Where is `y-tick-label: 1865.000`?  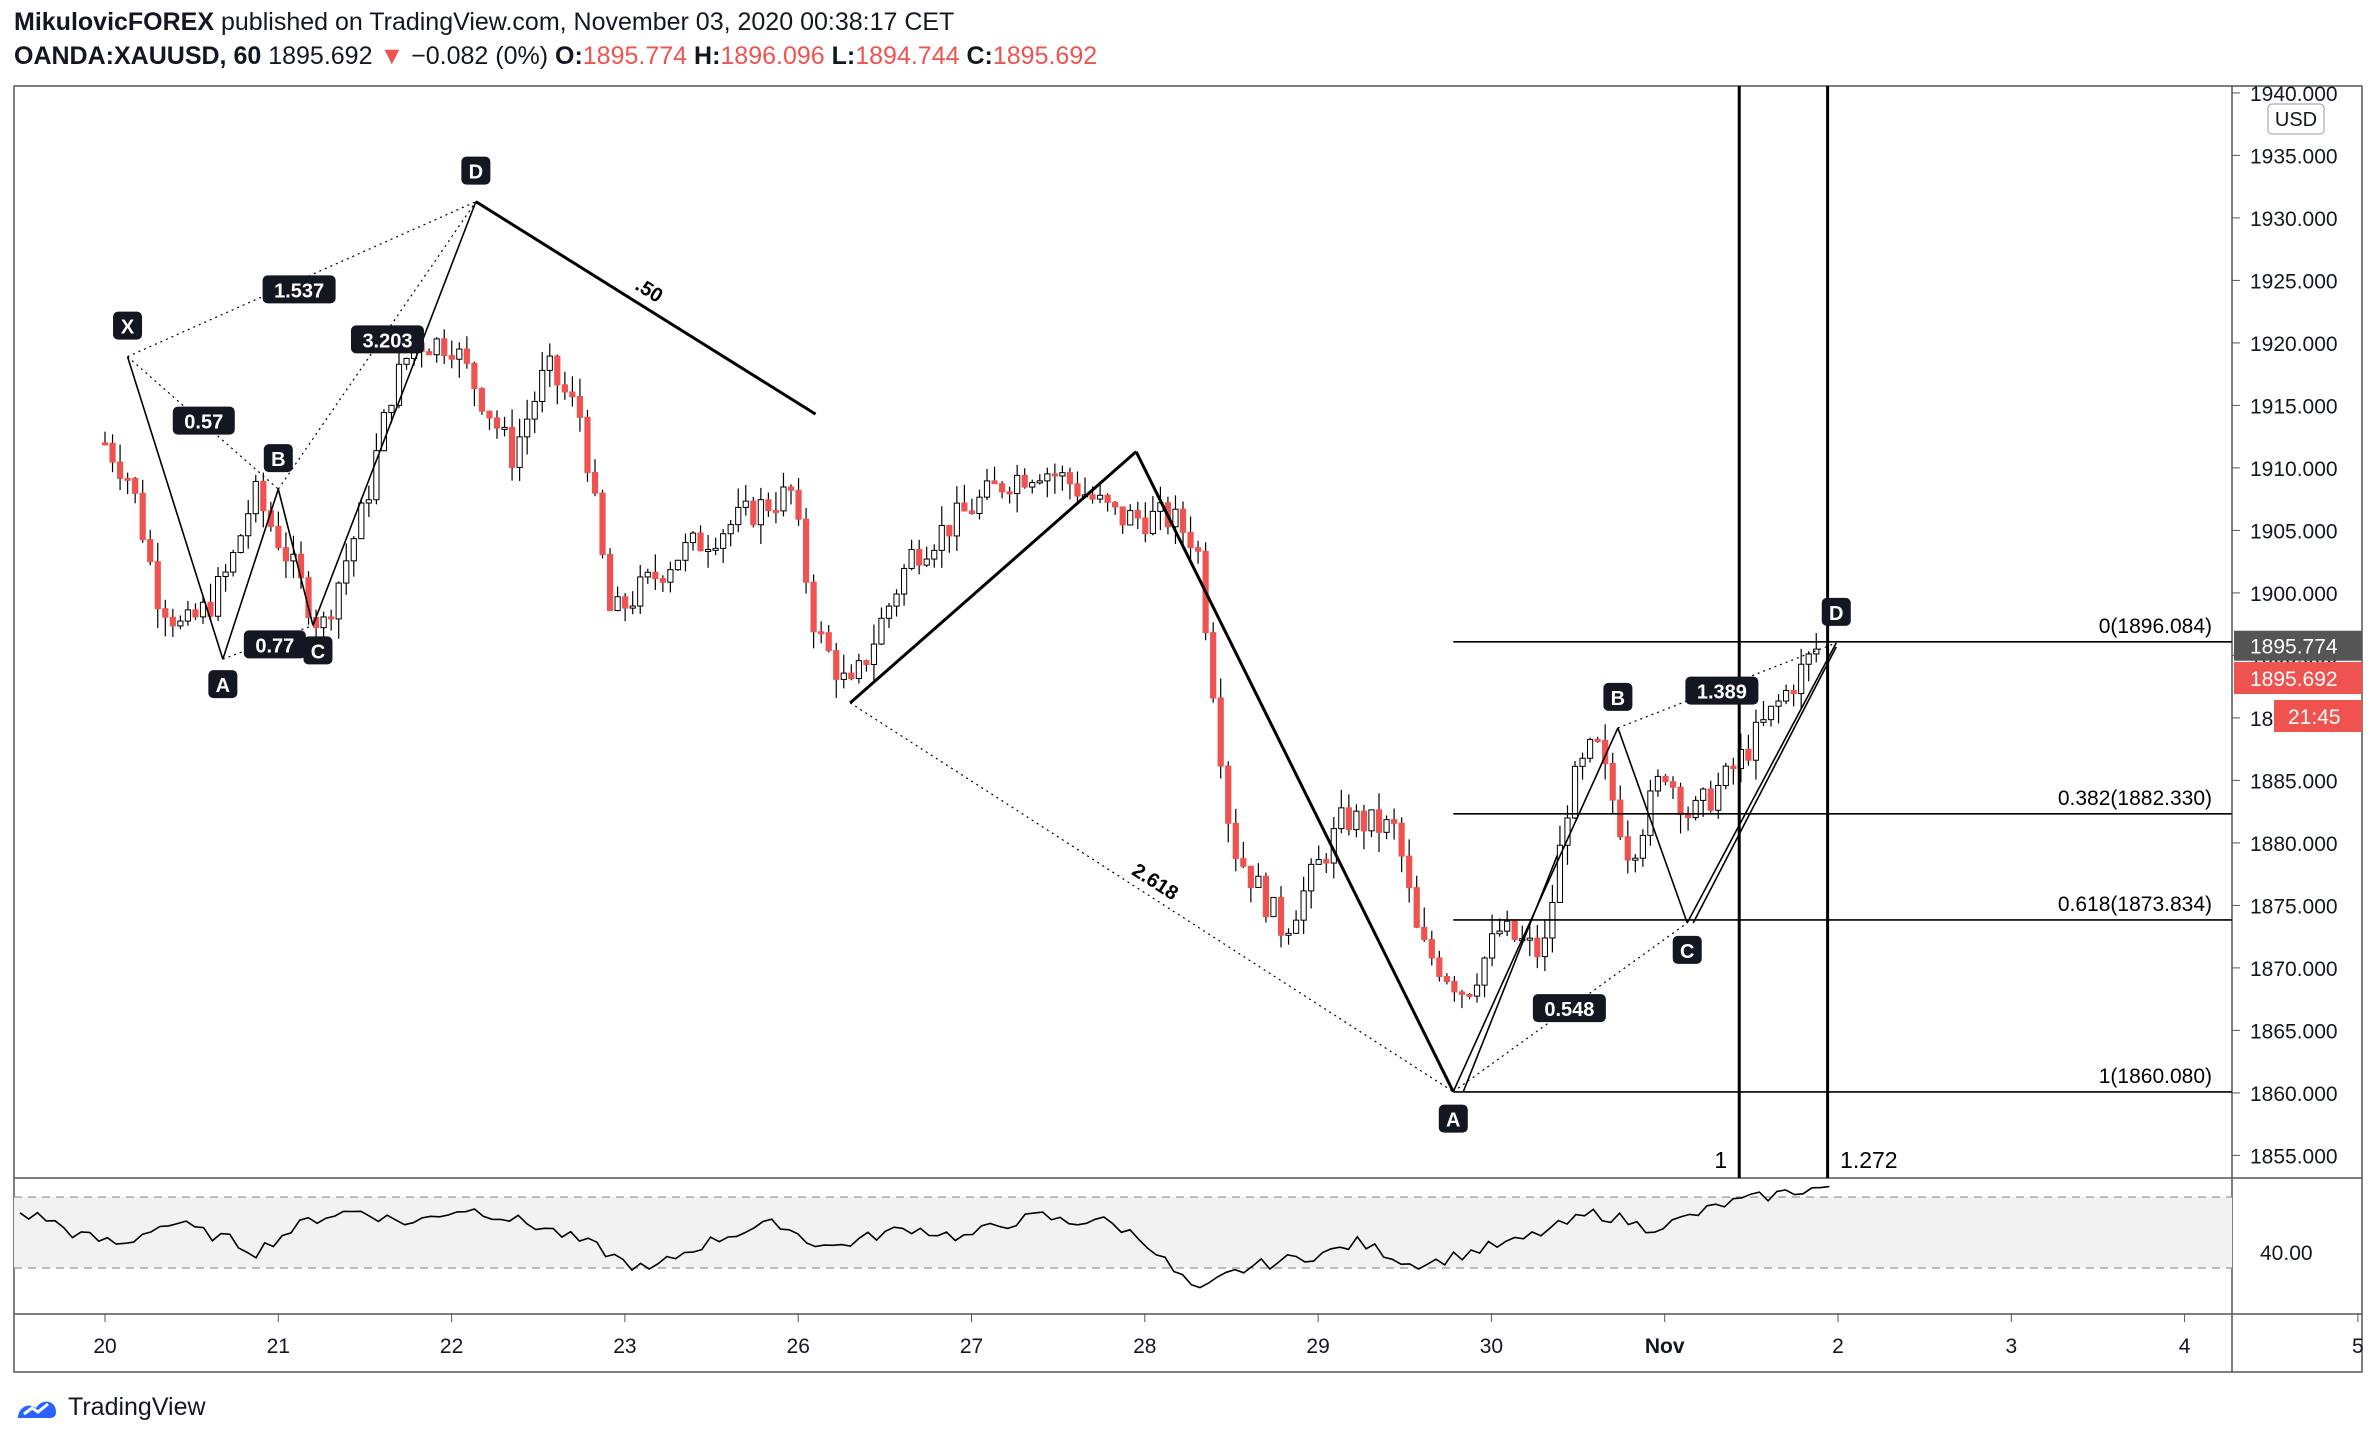
y-tick-label: 1865.000 is located at coordinates (2294, 1031).